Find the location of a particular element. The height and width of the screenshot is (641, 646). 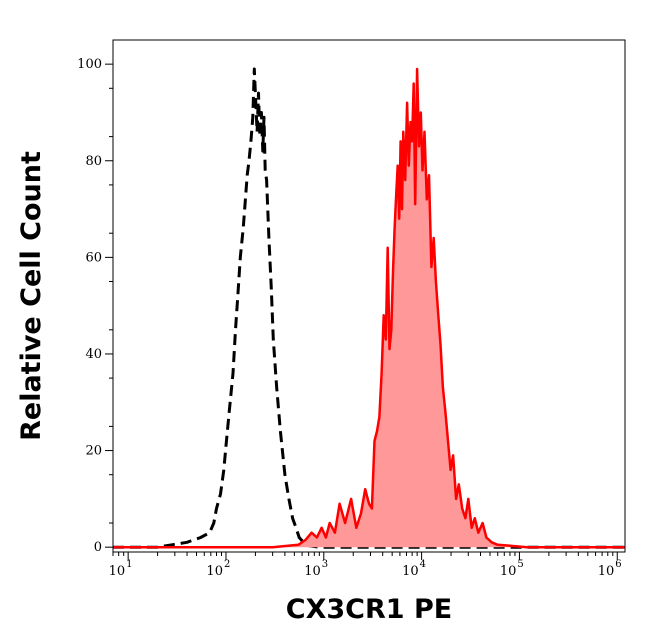

y-tick-label: 40 is located at coordinates (93, 354).